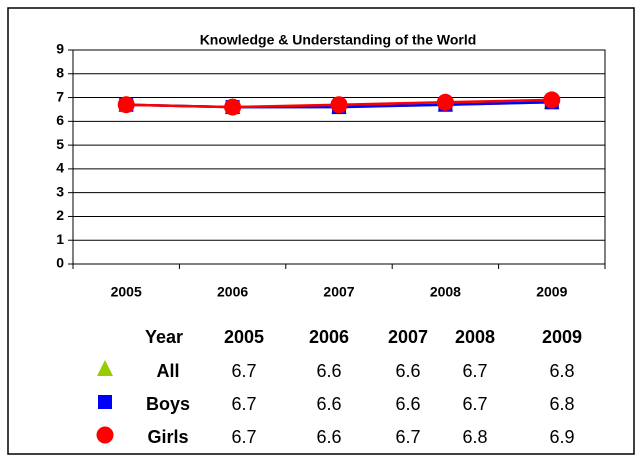 This screenshot has width=643, height=462. Describe the element at coordinates (338, 40) in the screenshot. I see `chart-title: Knowledge & Understanding of the World` at that location.